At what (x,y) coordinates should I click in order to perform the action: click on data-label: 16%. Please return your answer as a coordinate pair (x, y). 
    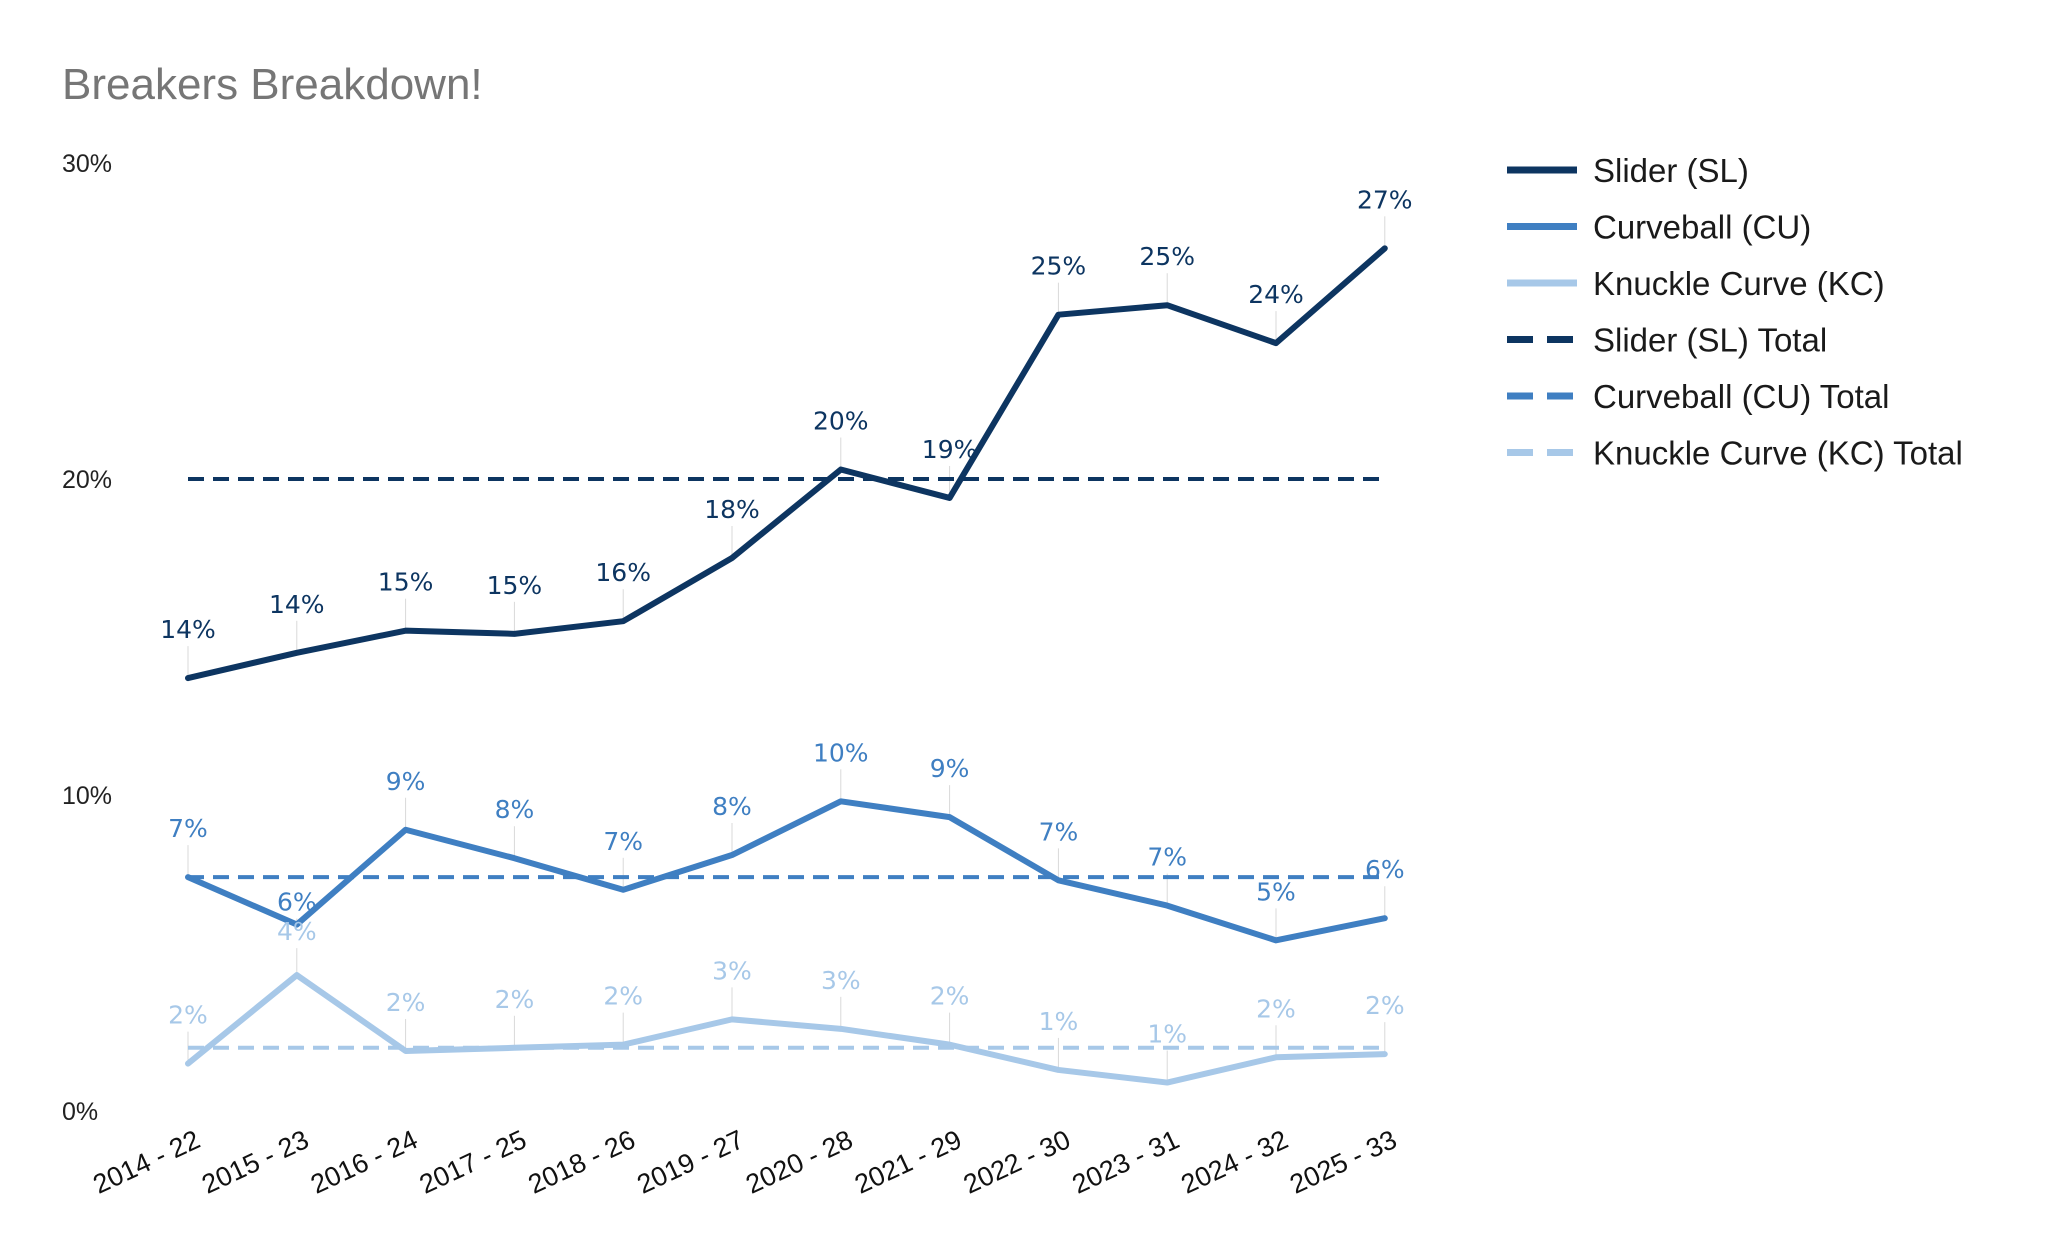
    Looking at the image, I should click on (623, 572).